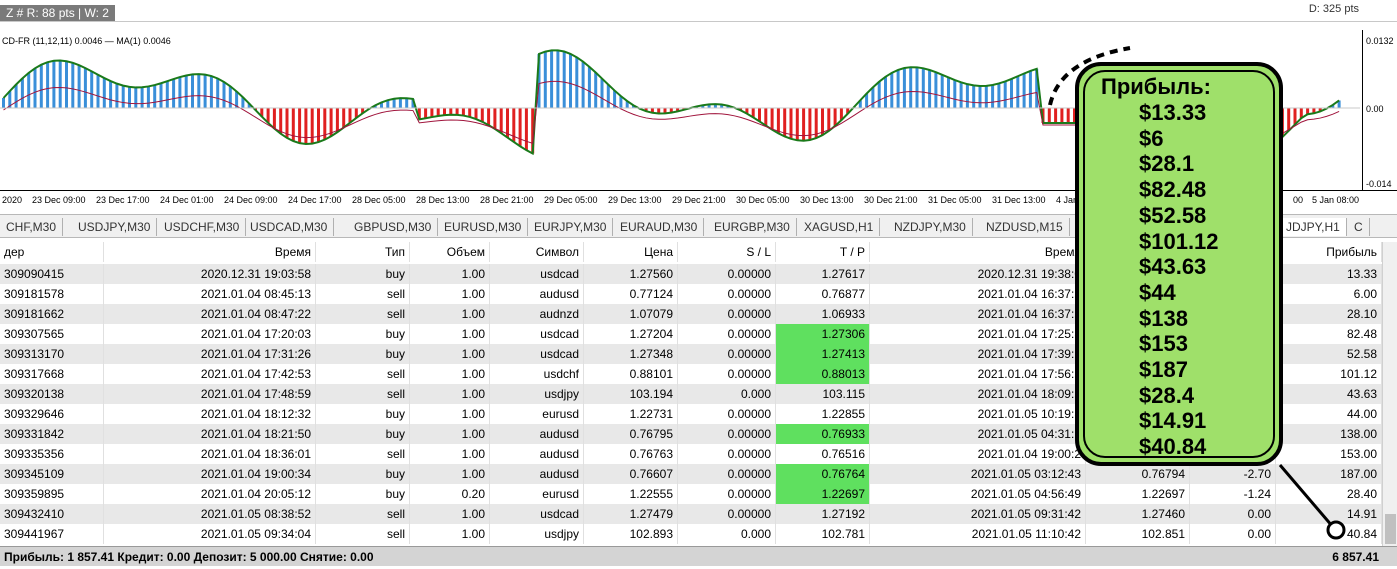  What do you see at coordinates (659, 227) in the screenshot?
I see `tab-7: EURAUD,M30` at bounding box center [659, 227].